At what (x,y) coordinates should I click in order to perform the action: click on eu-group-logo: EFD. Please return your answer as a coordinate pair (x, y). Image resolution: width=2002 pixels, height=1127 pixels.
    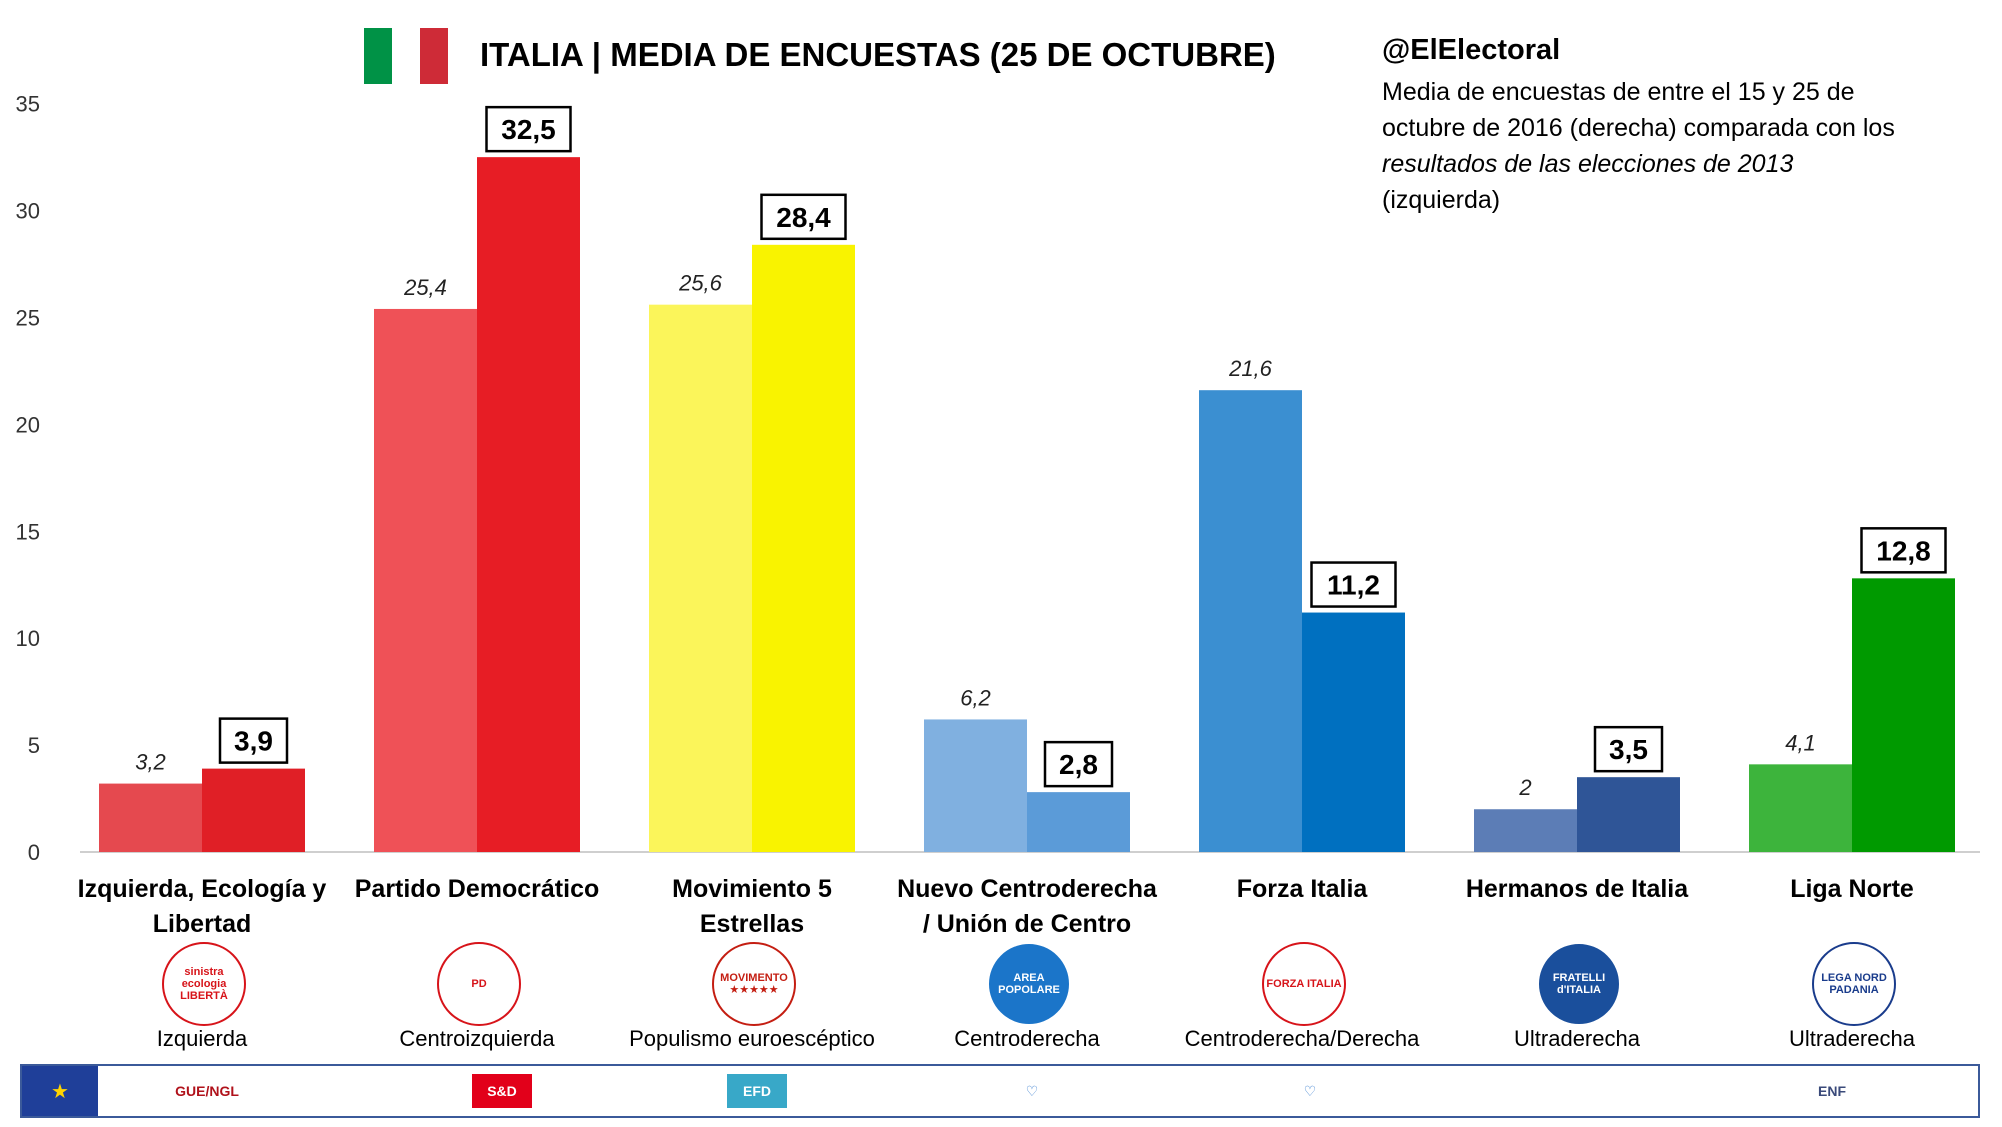
    Looking at the image, I should click on (757, 1091).